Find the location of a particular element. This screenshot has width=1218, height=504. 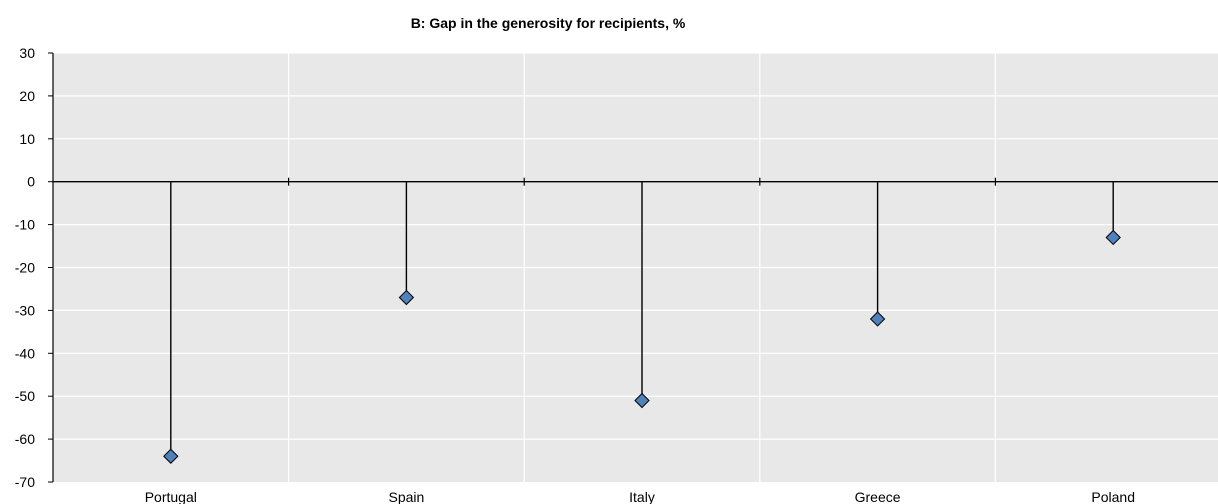

y-tick-label: 0 is located at coordinates (31, 182).